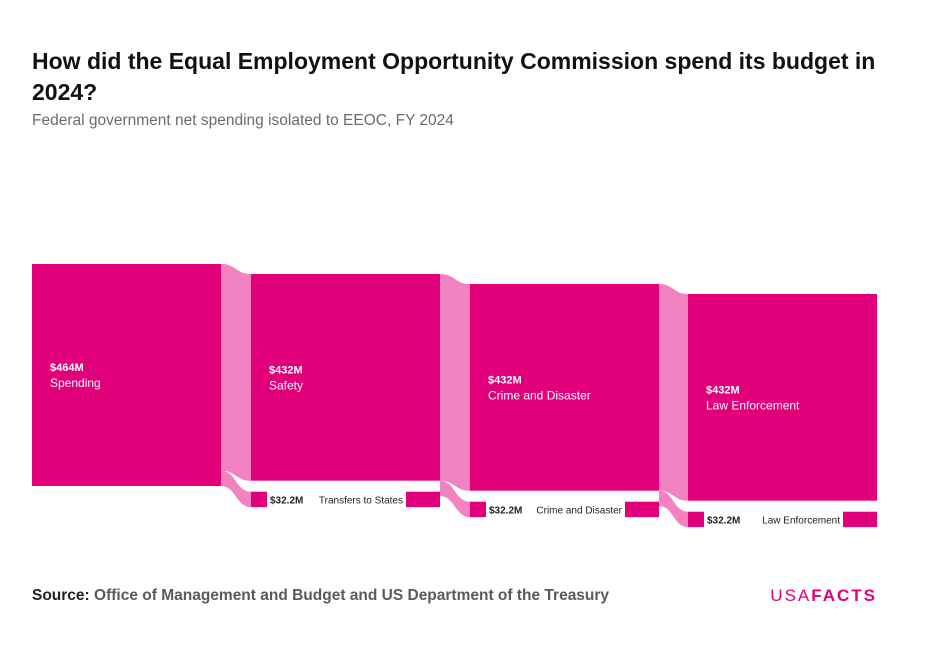  I want to click on node-name-label: Spending, so click(75, 383).